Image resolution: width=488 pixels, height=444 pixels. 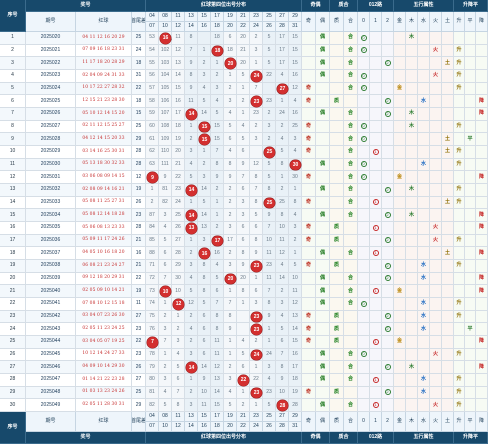 I want to click on header-dist-top: 04, so click(x=152, y=17).